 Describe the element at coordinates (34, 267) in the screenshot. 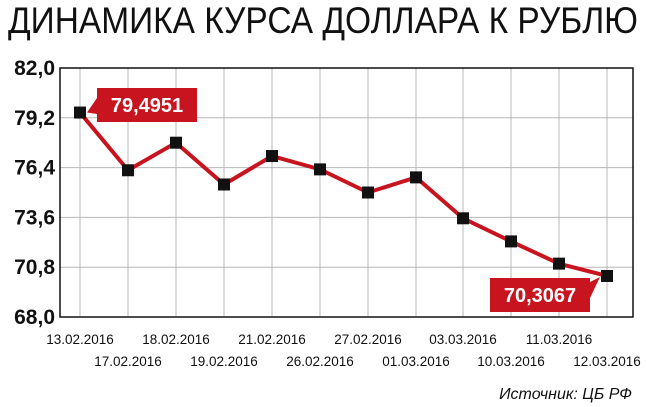

I see `y-tick-label-1: 70,8` at that location.